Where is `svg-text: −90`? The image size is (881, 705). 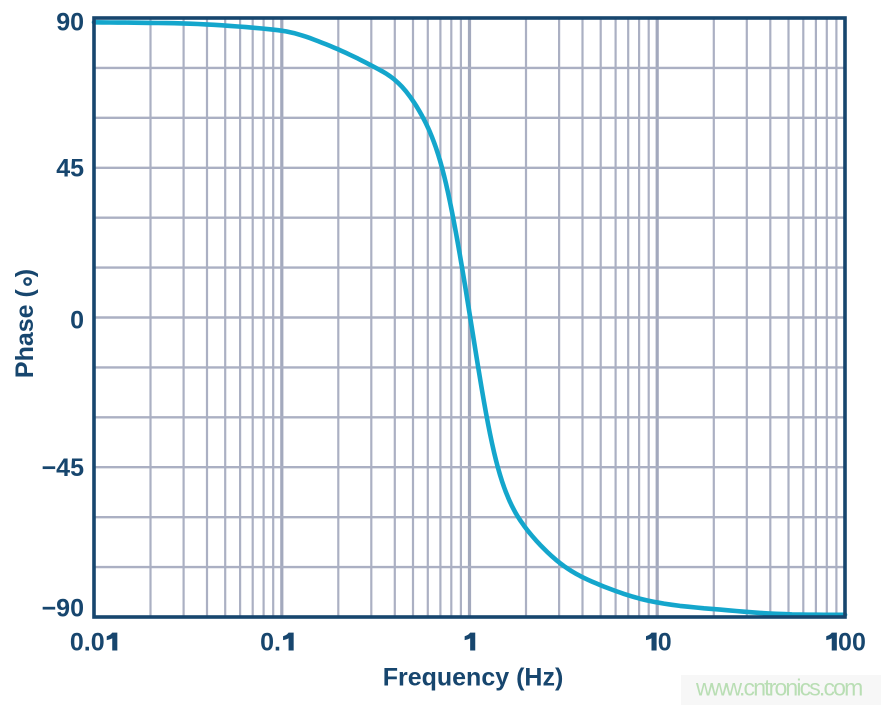
svg-text: −90 is located at coordinates (63, 608).